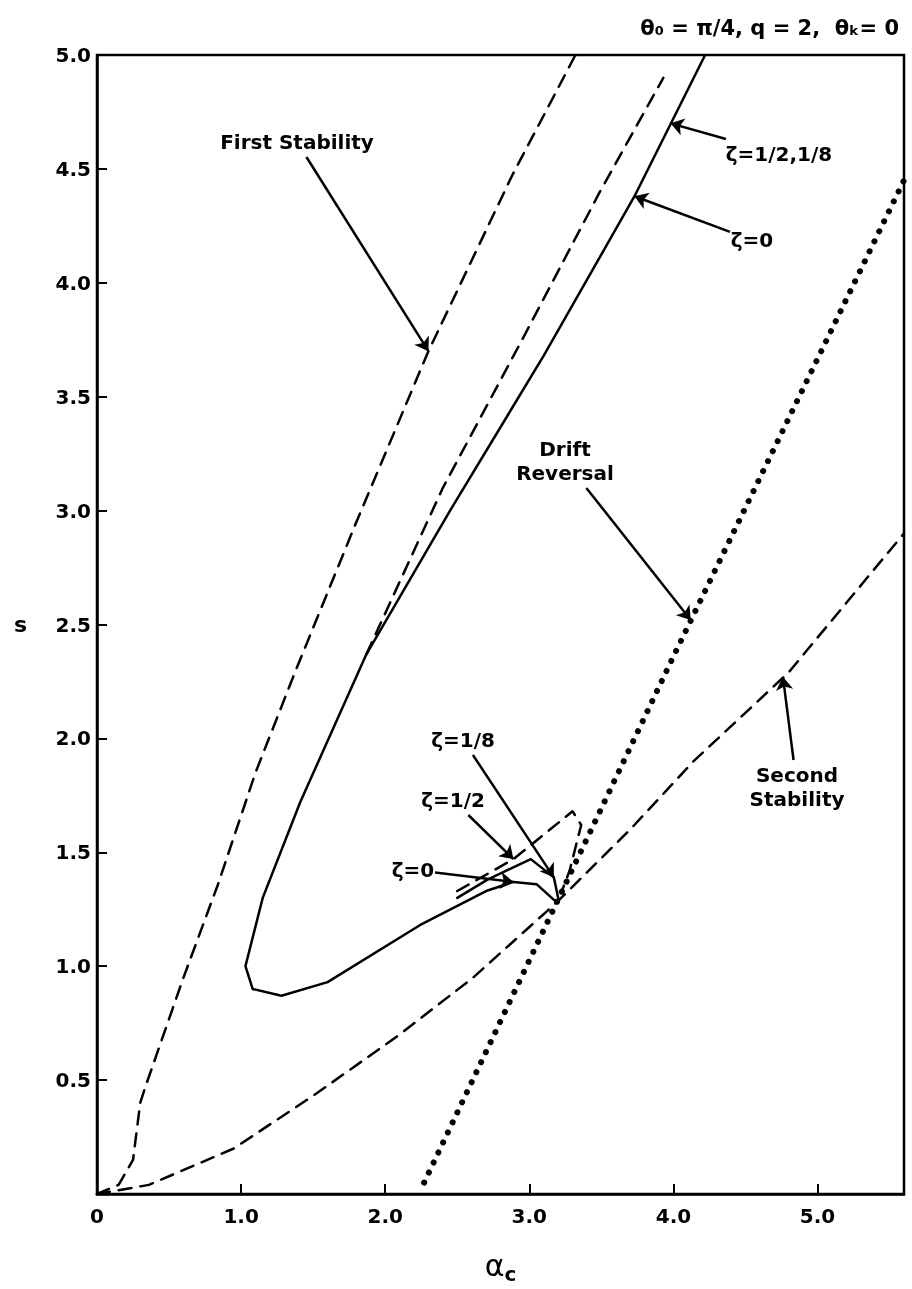  What do you see at coordinates (97, 1216) in the screenshot?
I see `x-tick-label: 0` at bounding box center [97, 1216].